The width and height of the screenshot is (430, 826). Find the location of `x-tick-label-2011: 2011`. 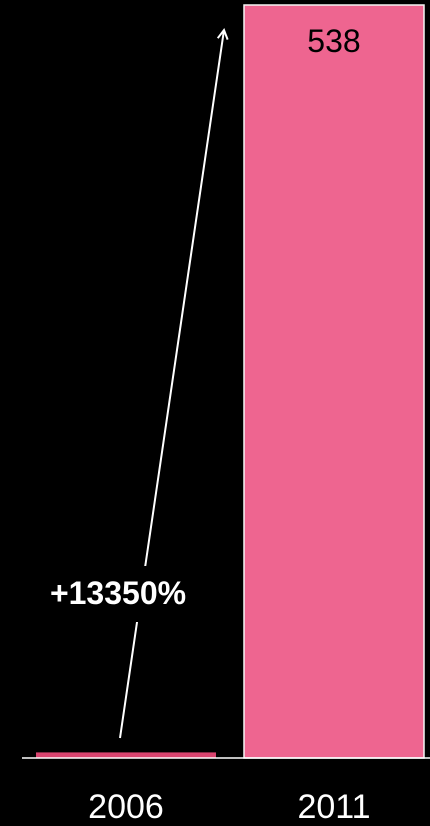

x-tick-label-2011: 2011 is located at coordinates (333, 807).